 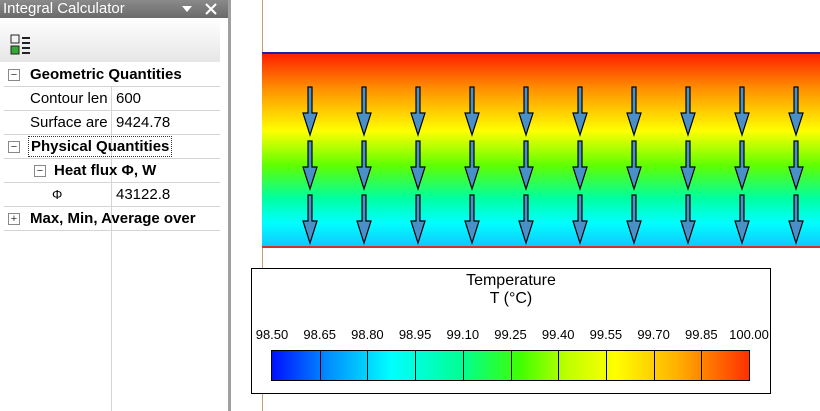 I want to click on legend-tick-label: 98.50, so click(x=272, y=334).